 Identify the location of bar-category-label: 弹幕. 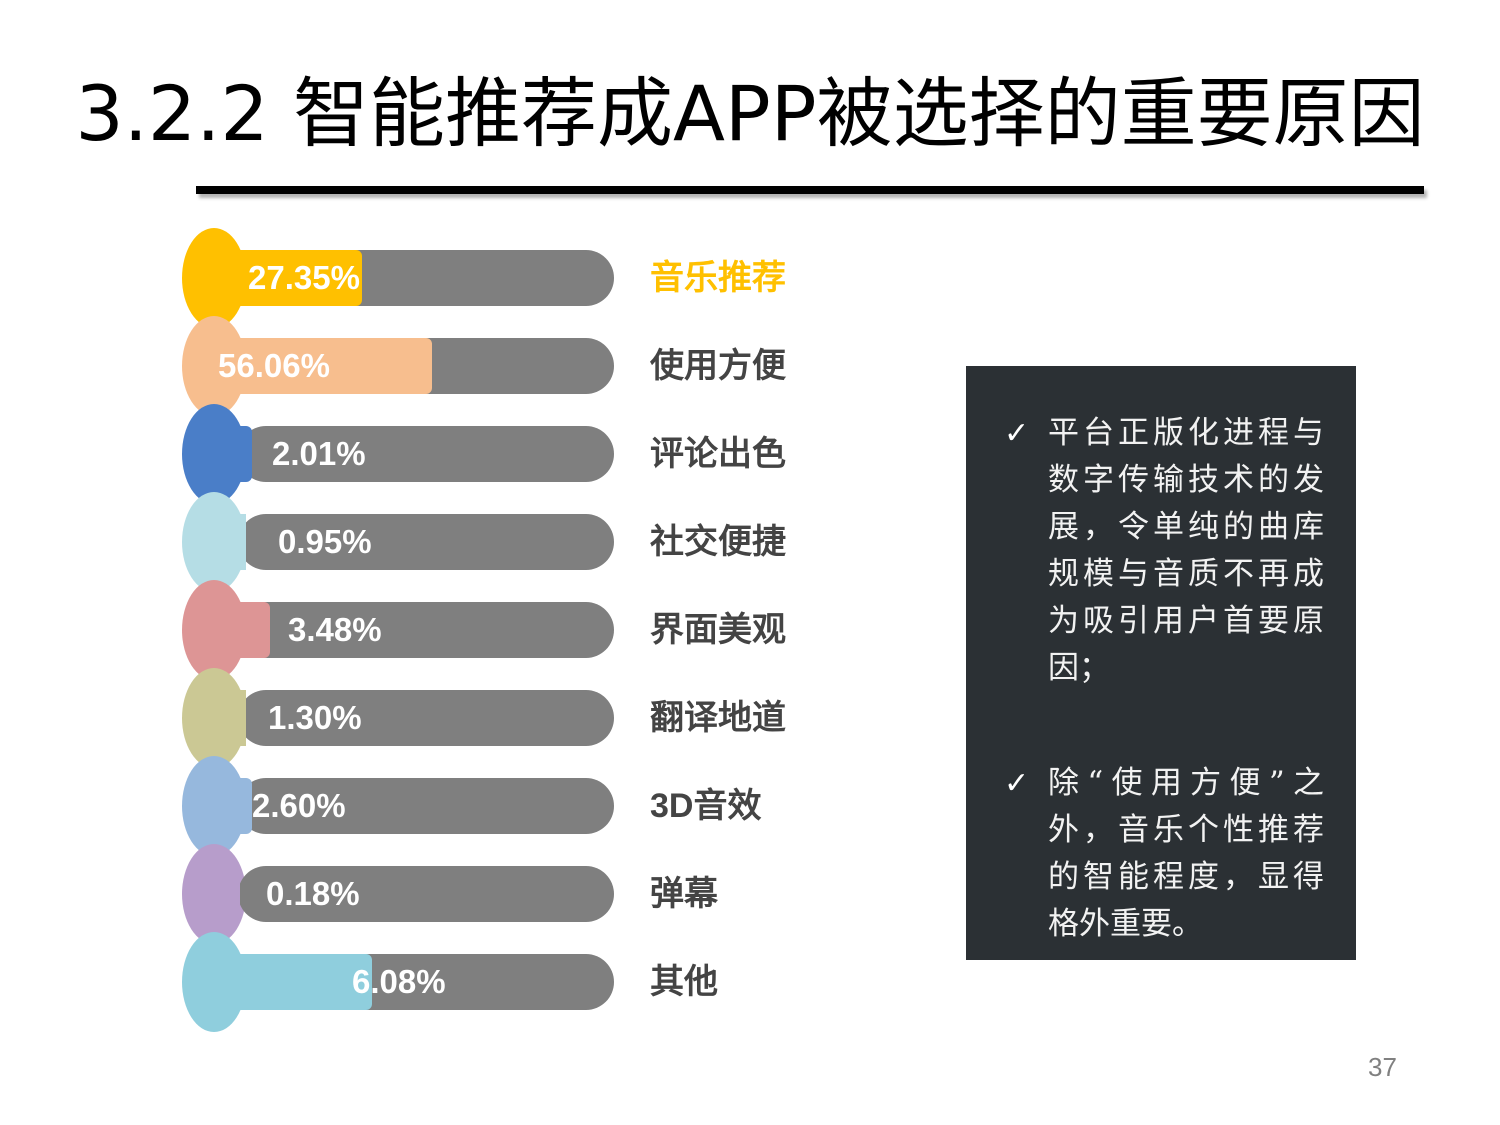
(684, 894).